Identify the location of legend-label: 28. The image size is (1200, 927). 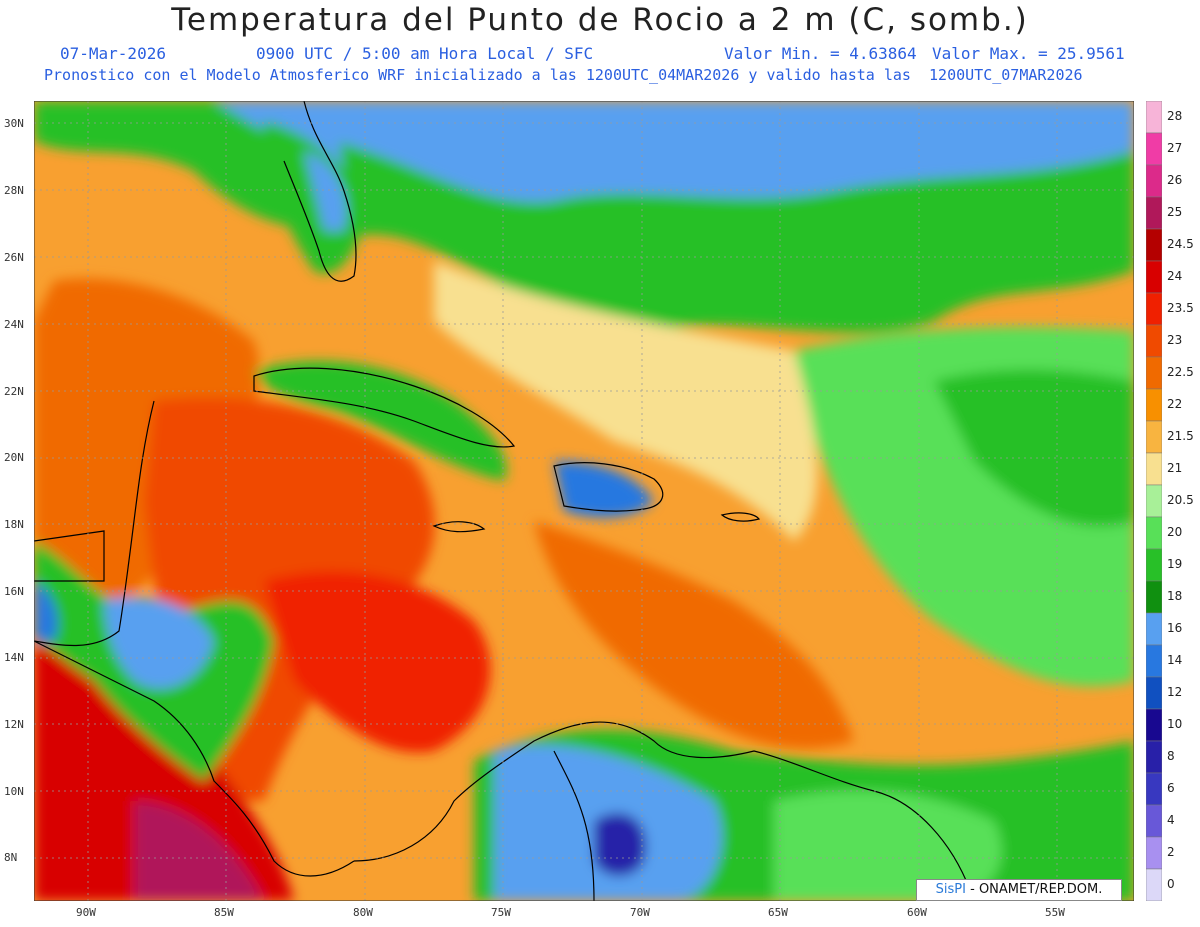
(1175, 116).